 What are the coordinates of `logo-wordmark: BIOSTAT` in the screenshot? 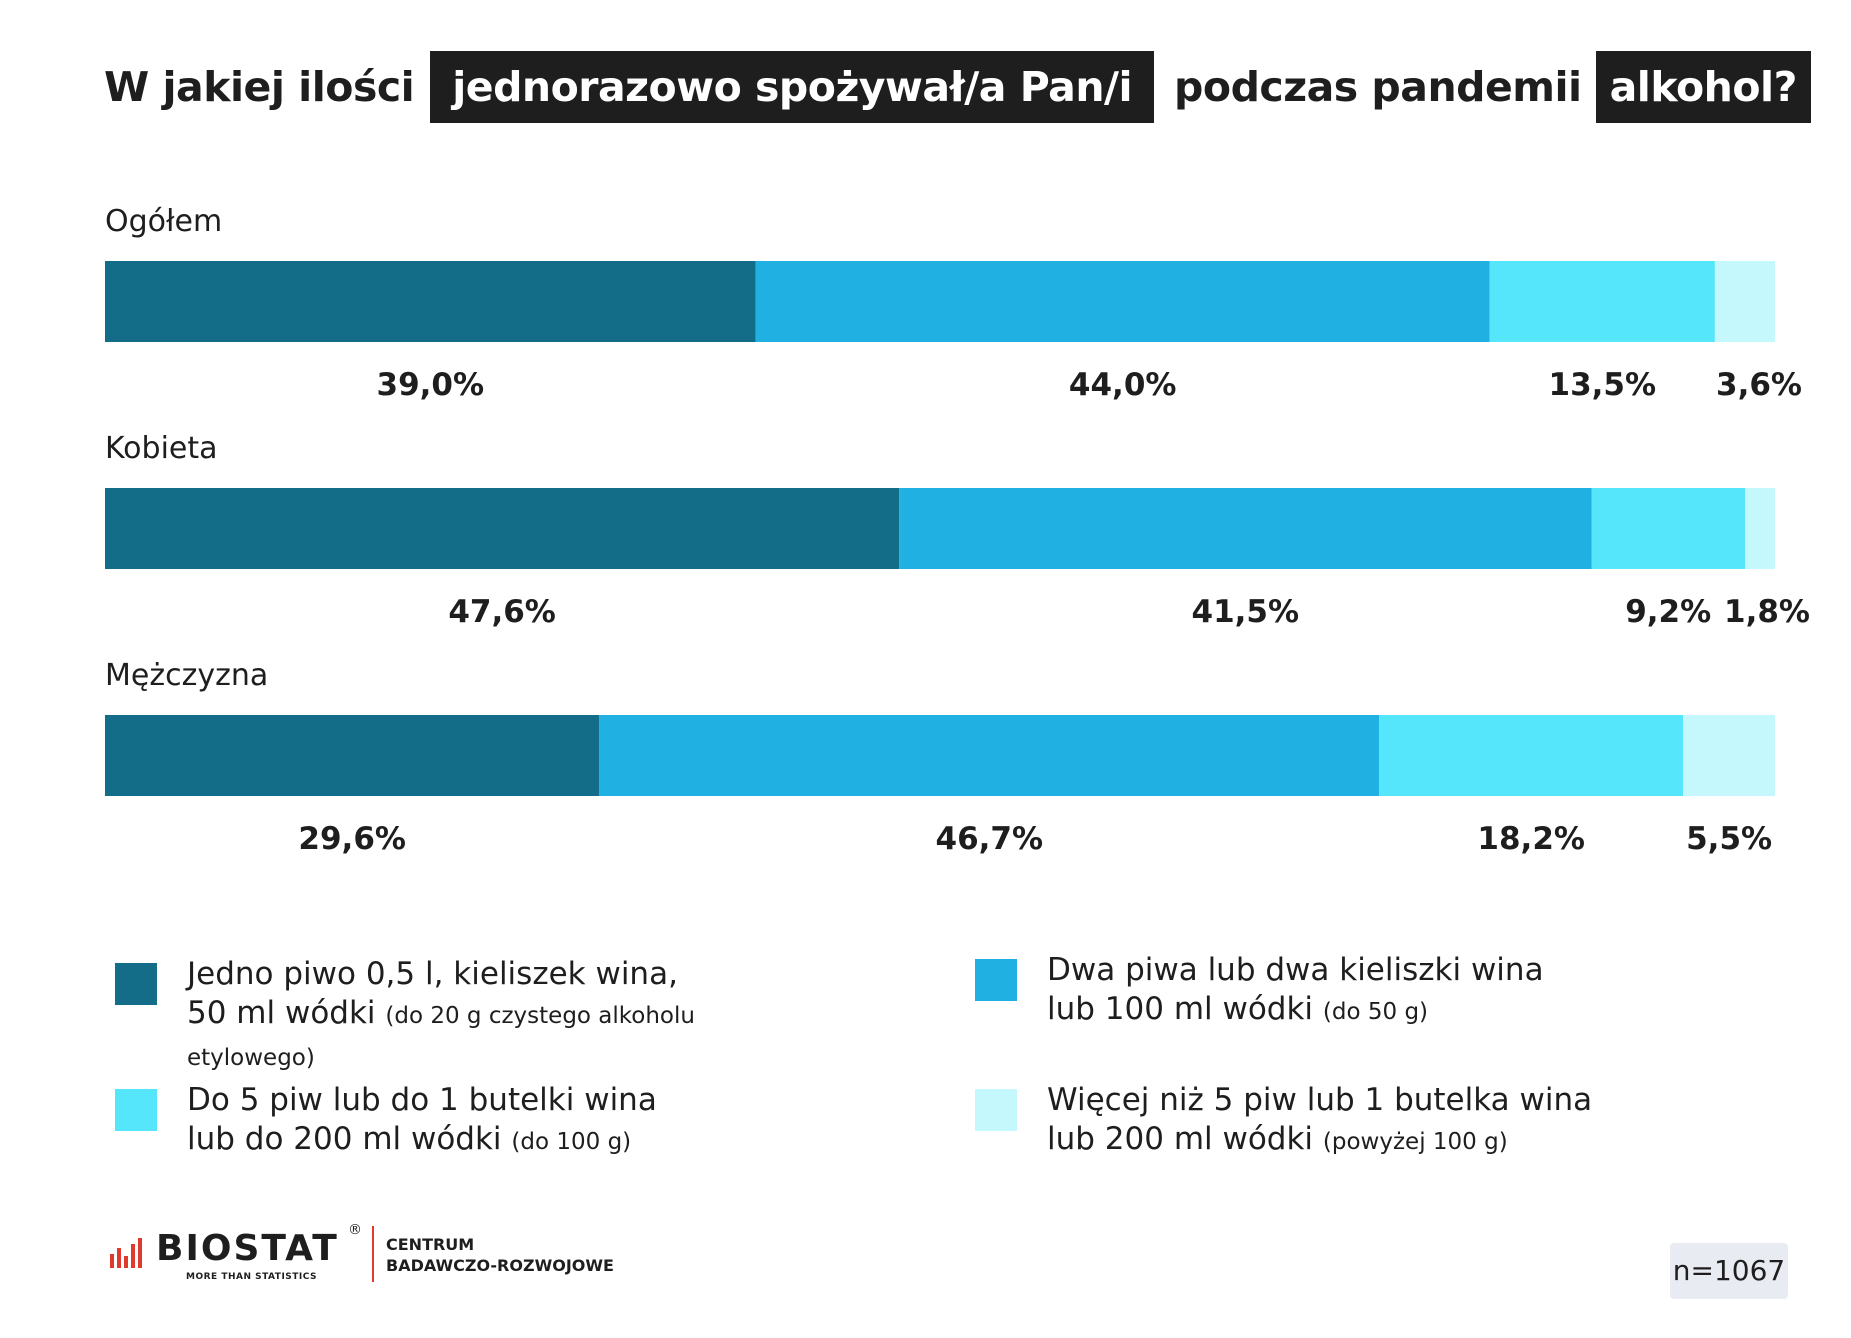 It's located at (247, 1248).